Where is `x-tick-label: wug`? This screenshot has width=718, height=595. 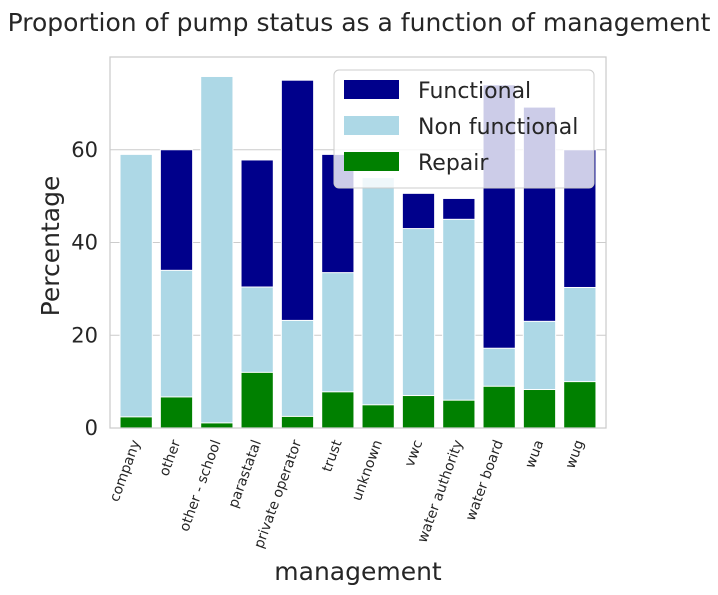 x-tick-label: wug is located at coordinates (575, 454).